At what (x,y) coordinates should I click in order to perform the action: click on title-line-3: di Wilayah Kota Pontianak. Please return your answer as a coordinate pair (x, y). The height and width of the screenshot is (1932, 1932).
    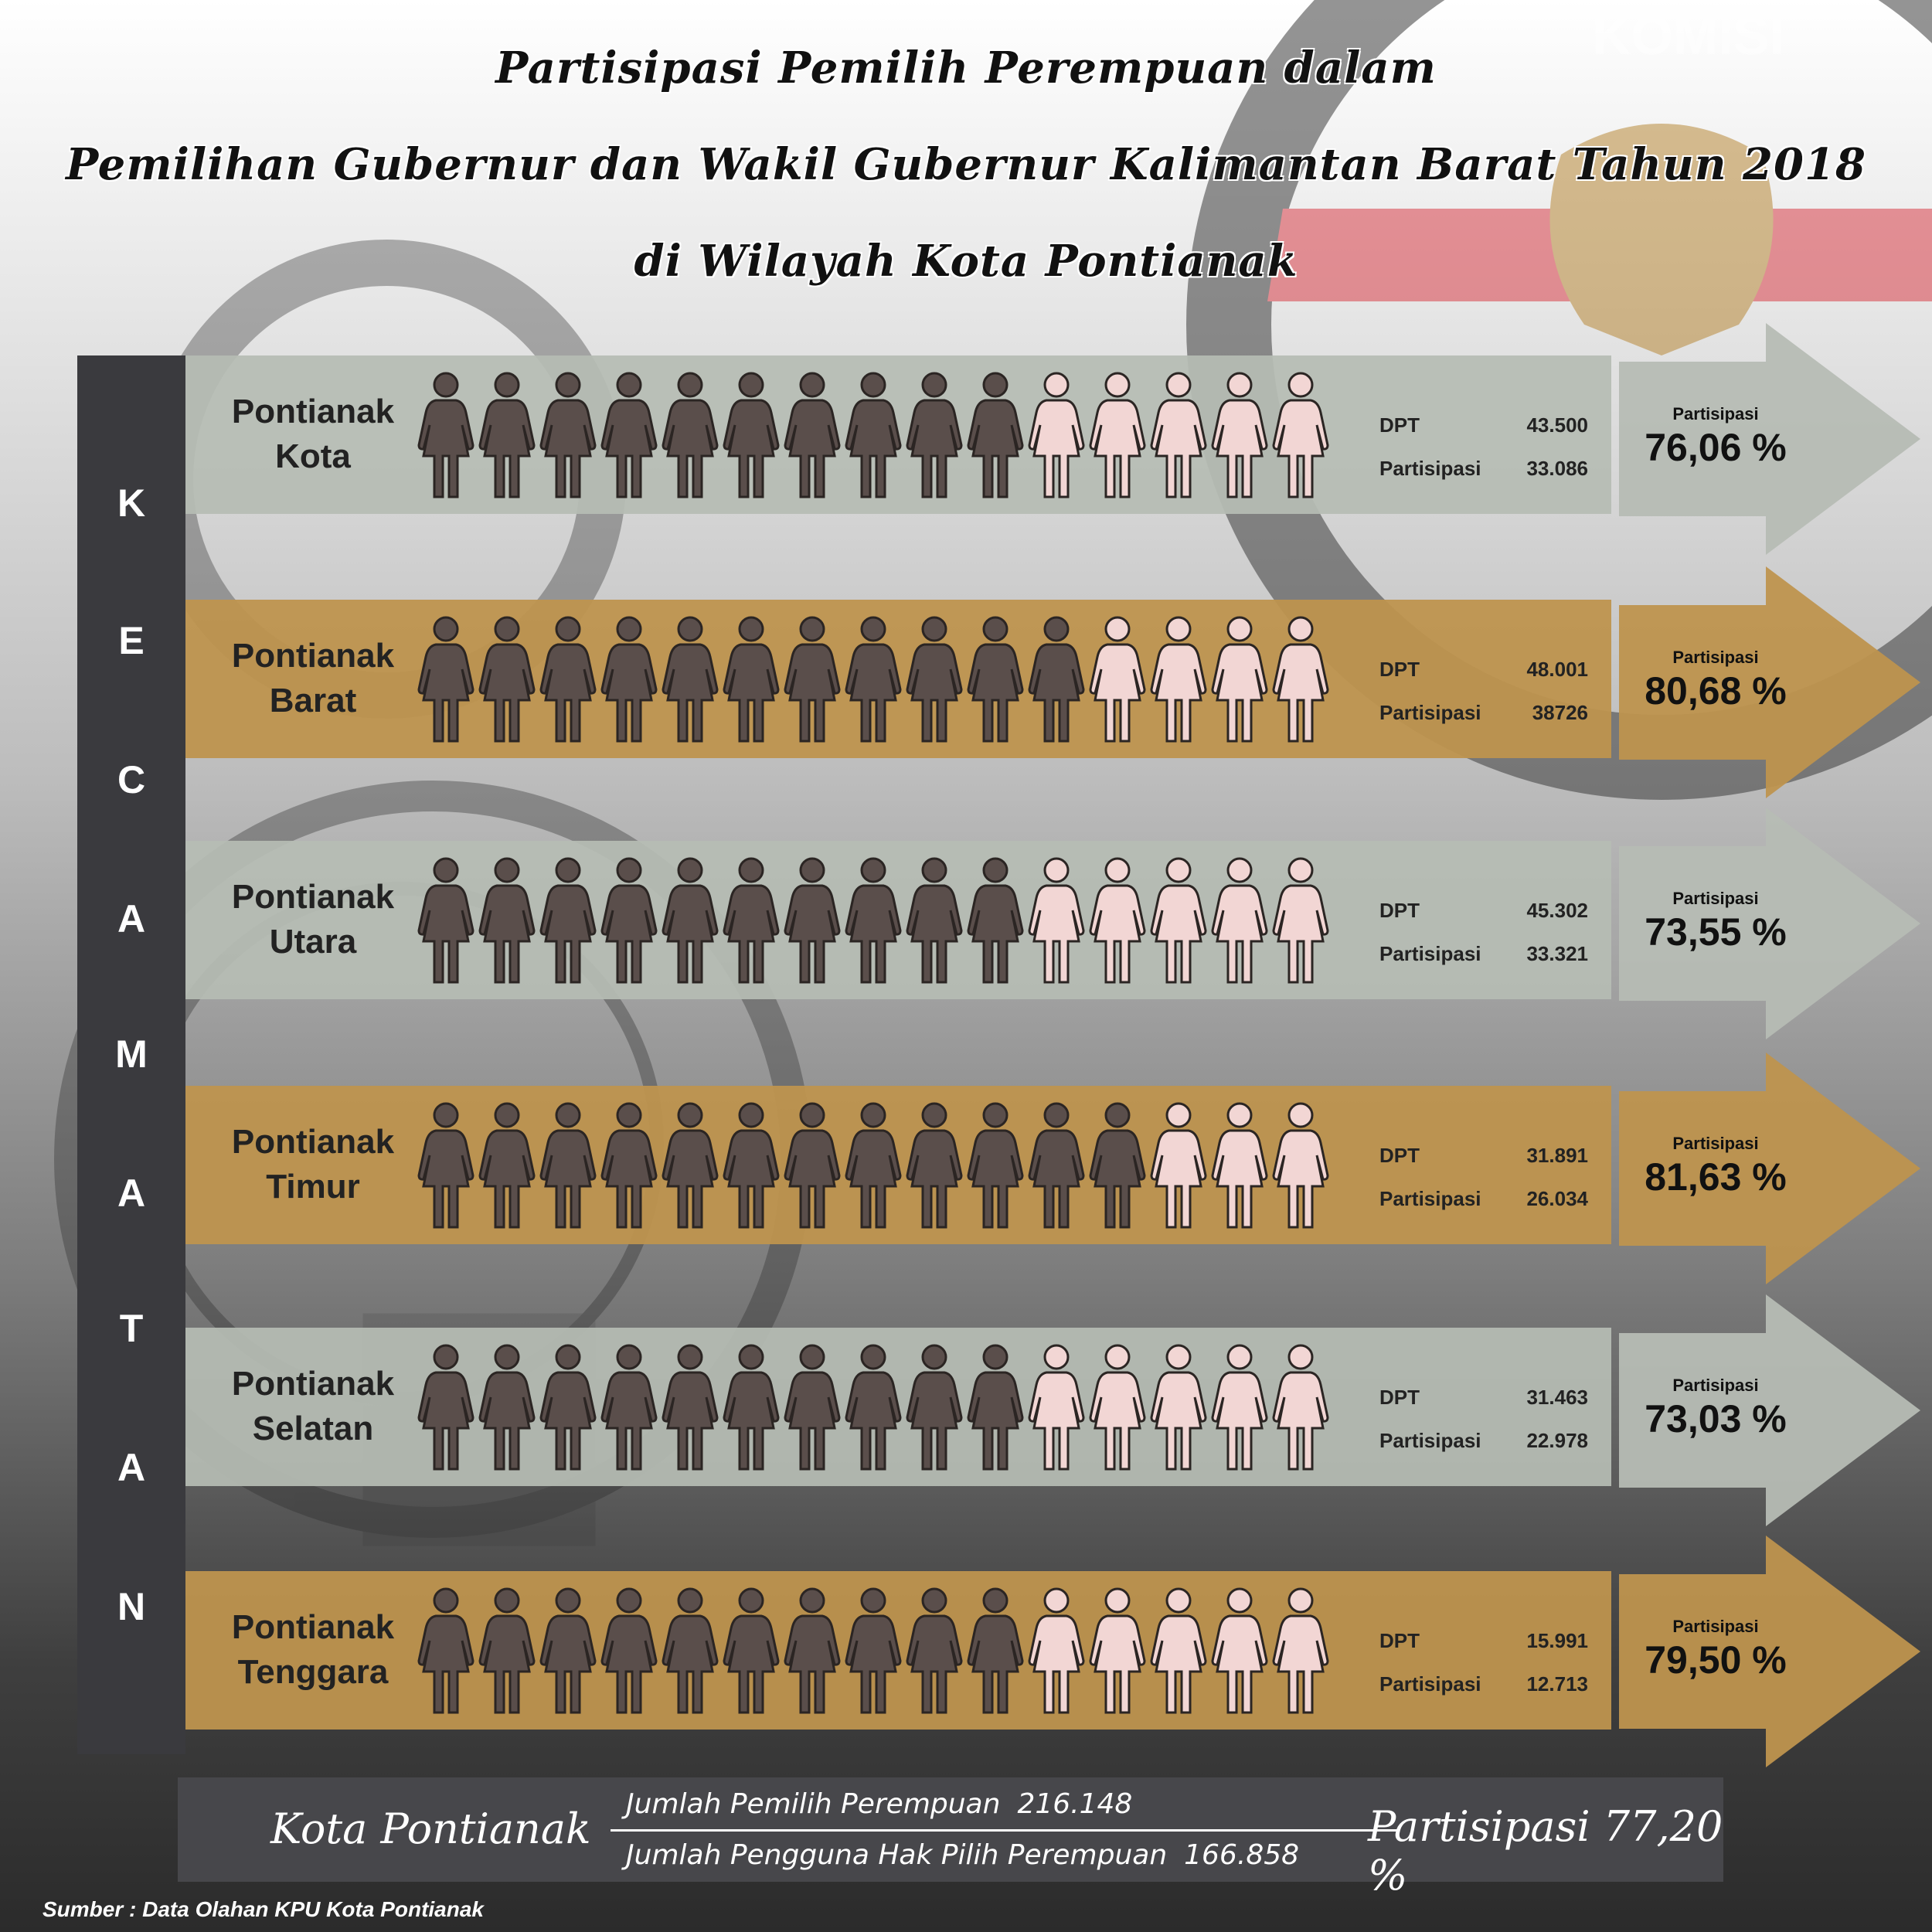
    Looking at the image, I should click on (966, 261).